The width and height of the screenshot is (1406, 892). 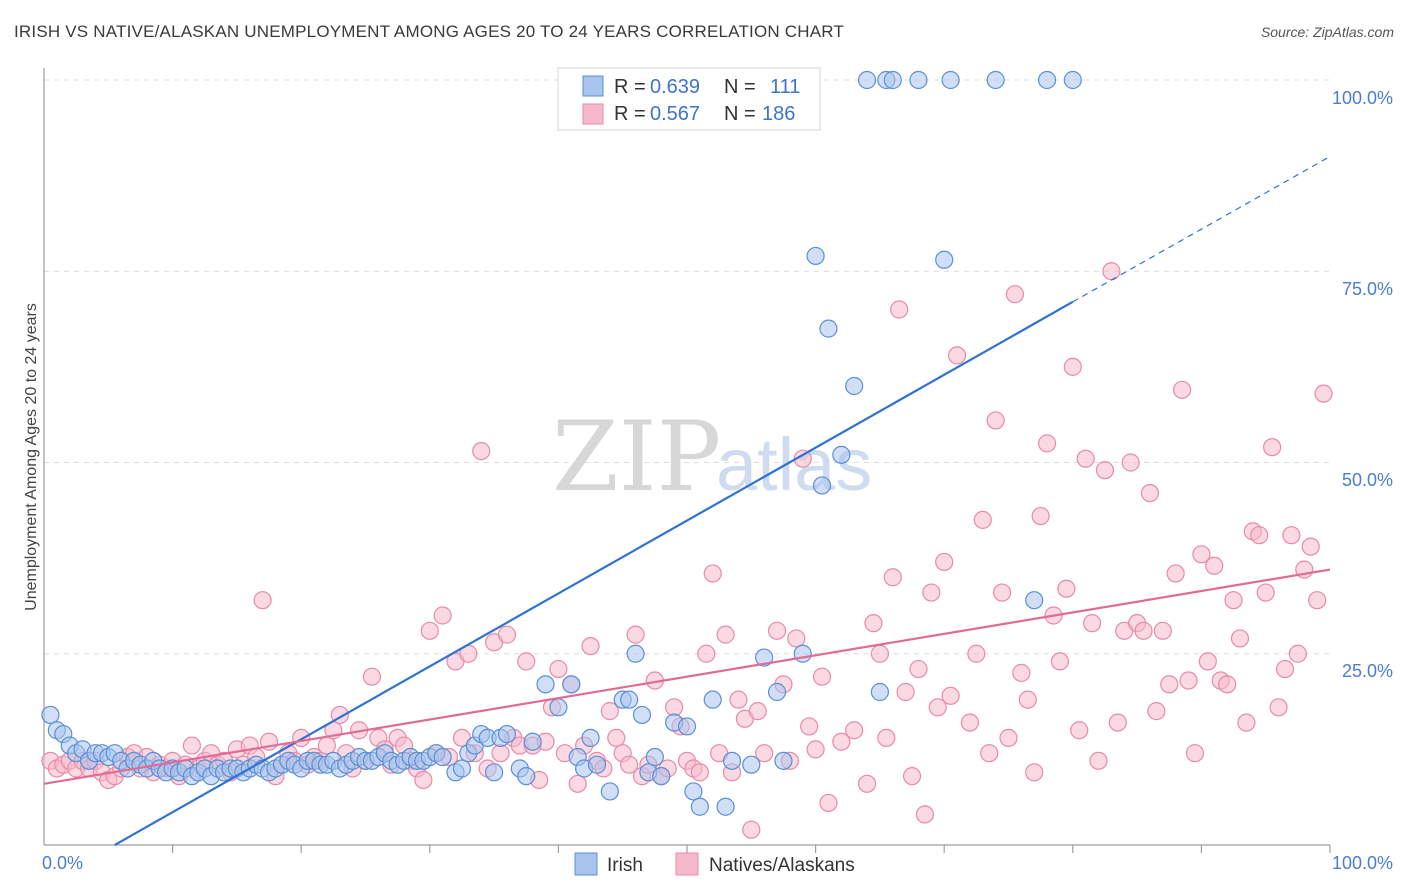 I want to click on y-tick-25: 25.0%, so click(x=1367, y=671).